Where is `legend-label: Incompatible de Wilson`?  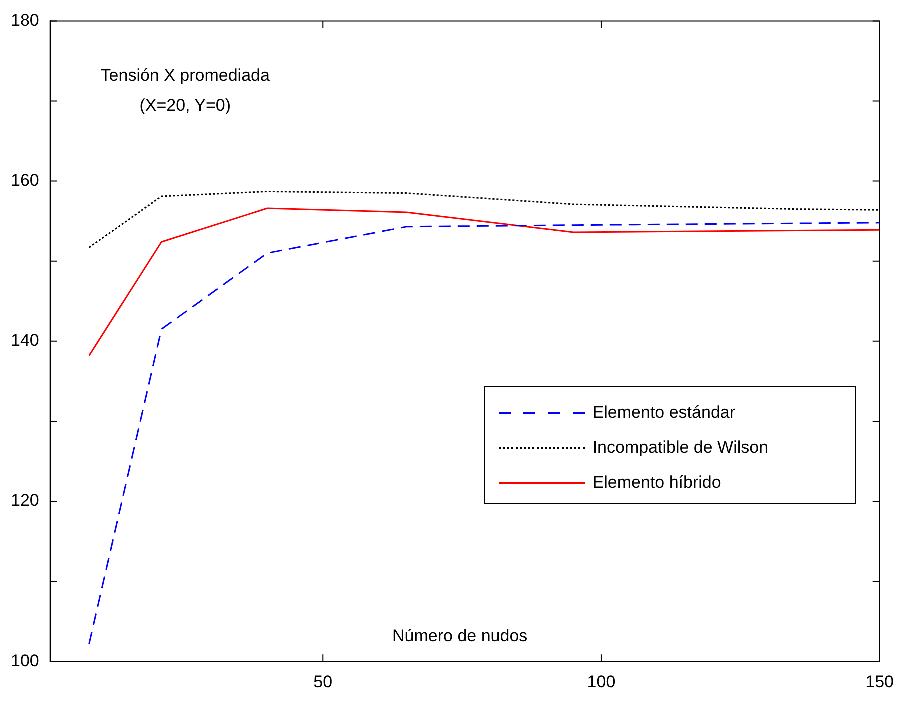 legend-label: Incompatible de Wilson is located at coordinates (680, 448).